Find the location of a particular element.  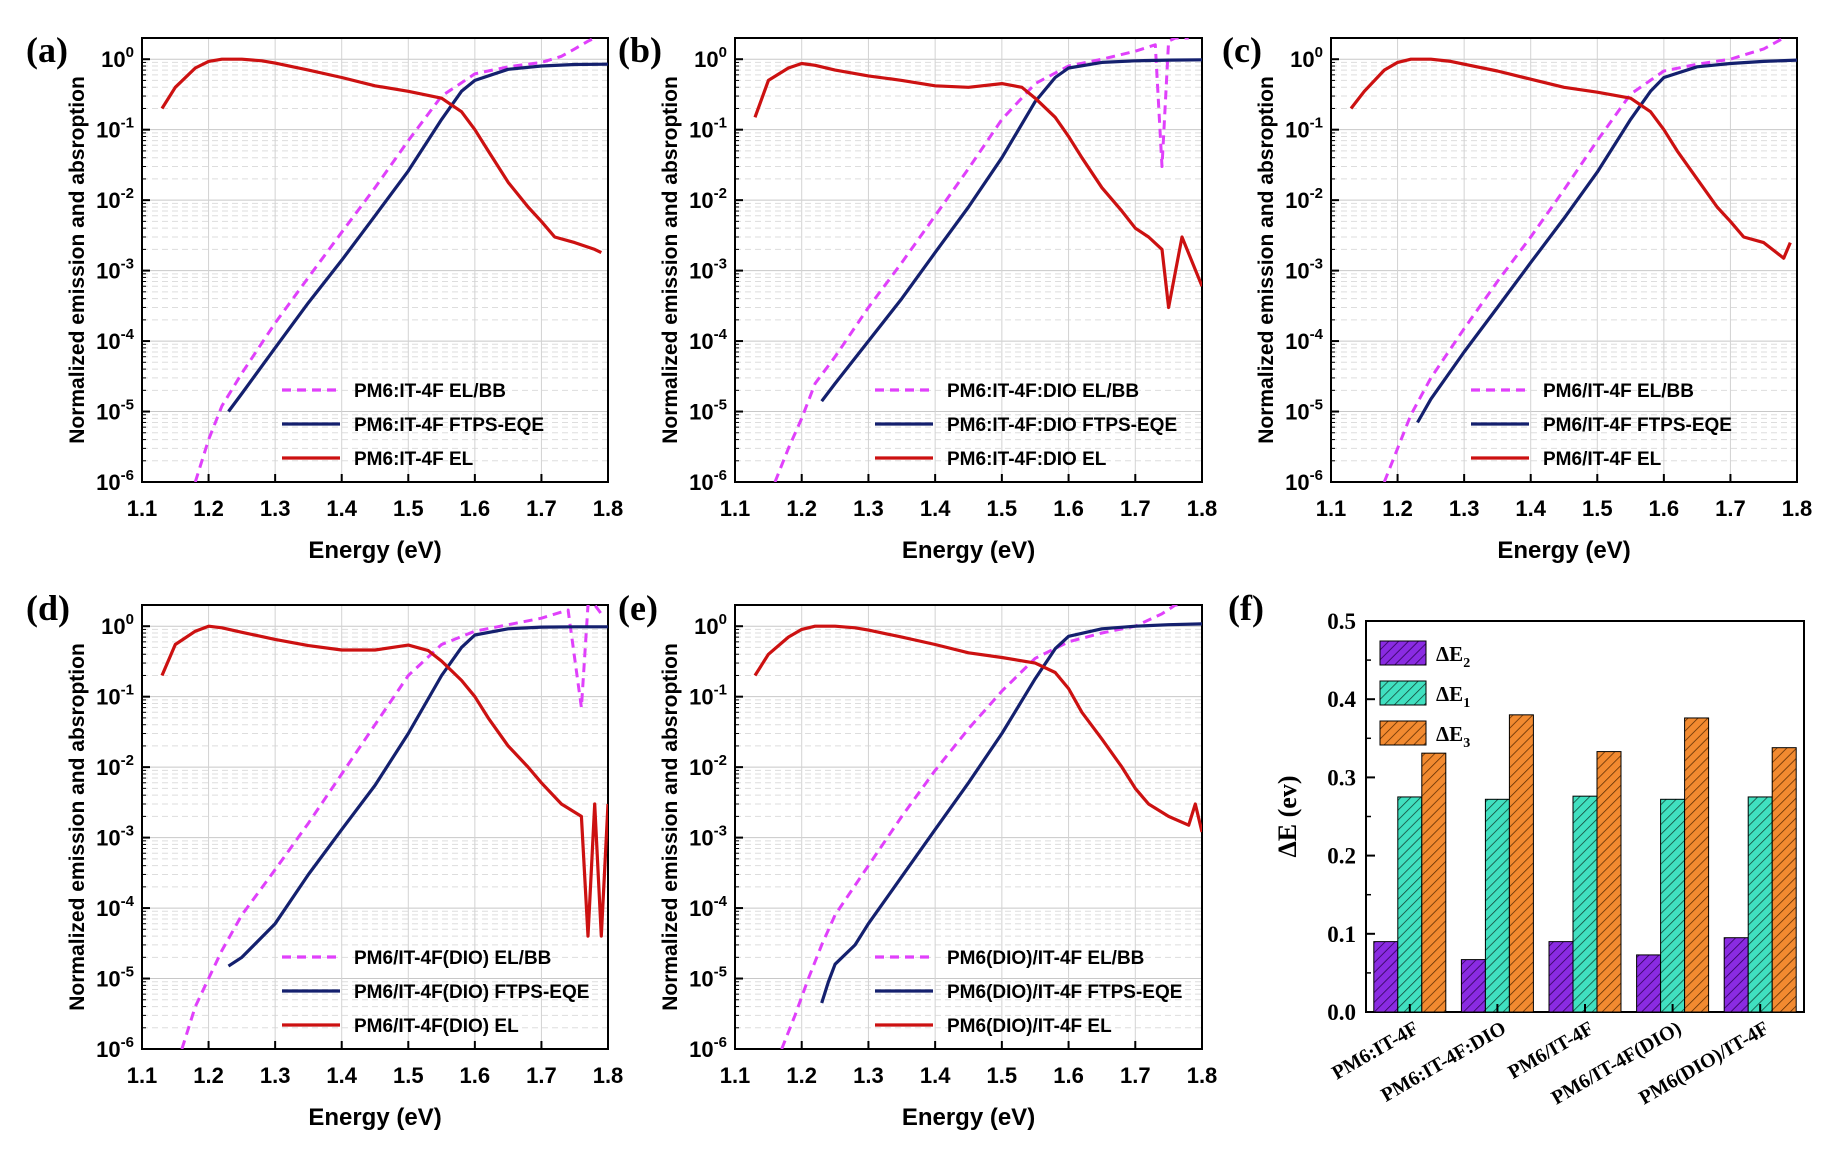

legend-label: PM6/IT-4F(DIO) EL is located at coordinates (436, 1026).